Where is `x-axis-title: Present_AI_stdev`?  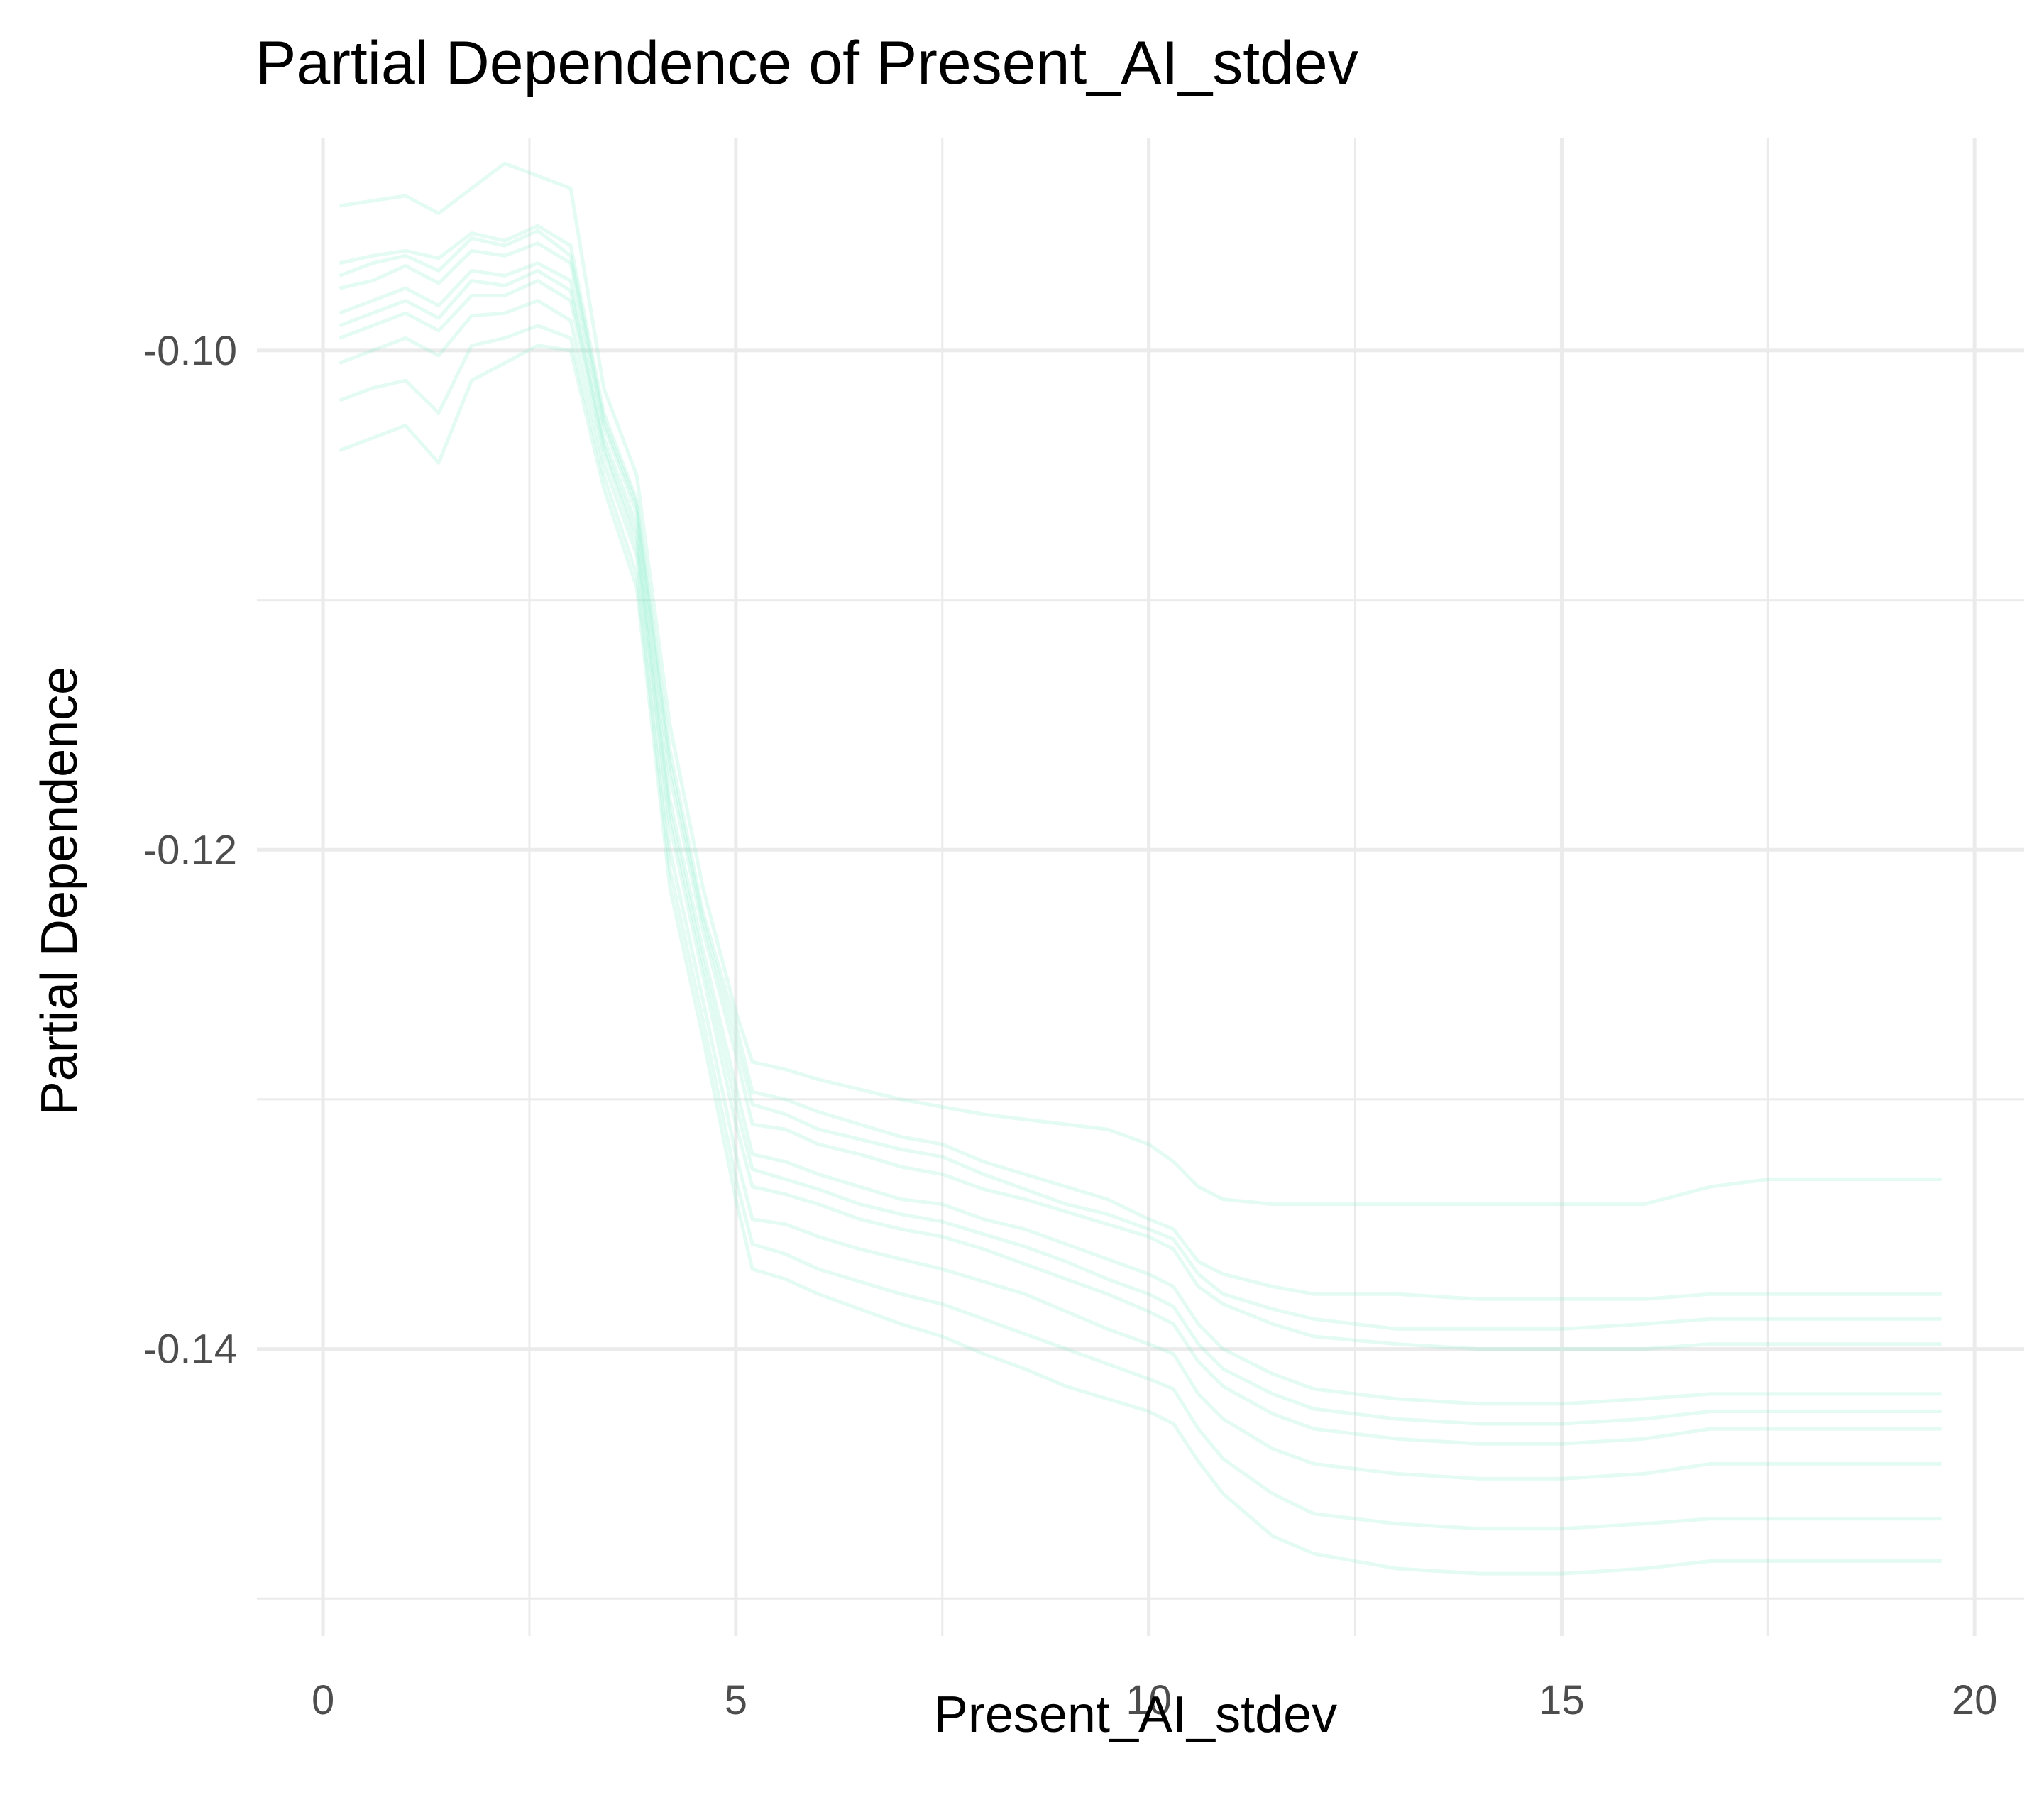 x-axis-title: Present_AI_stdev is located at coordinates (1135, 1714).